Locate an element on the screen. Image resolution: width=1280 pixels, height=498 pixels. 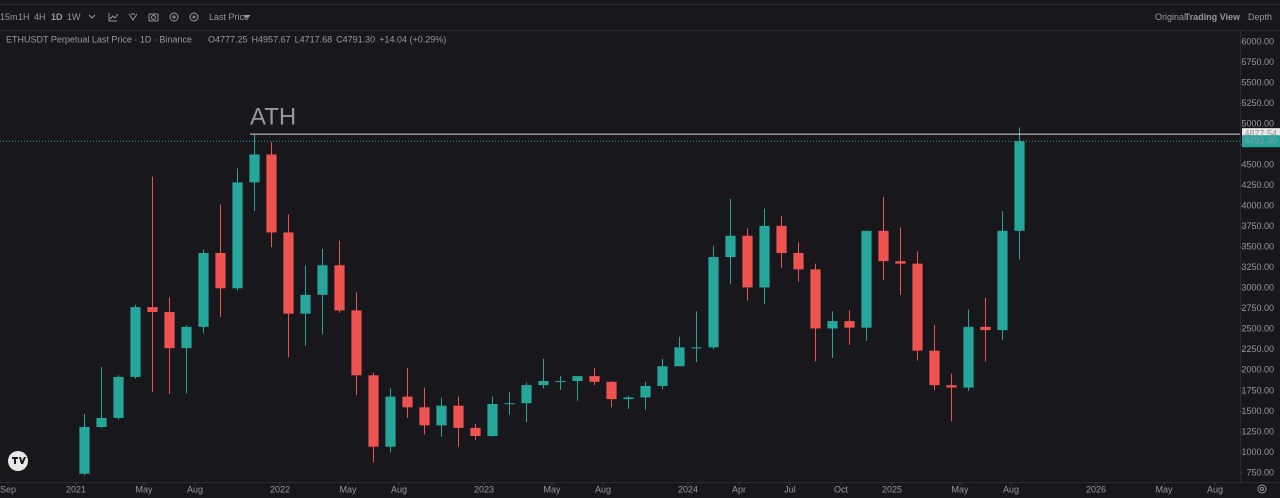
ath-label: 4877.54 is located at coordinates (1260, 134).